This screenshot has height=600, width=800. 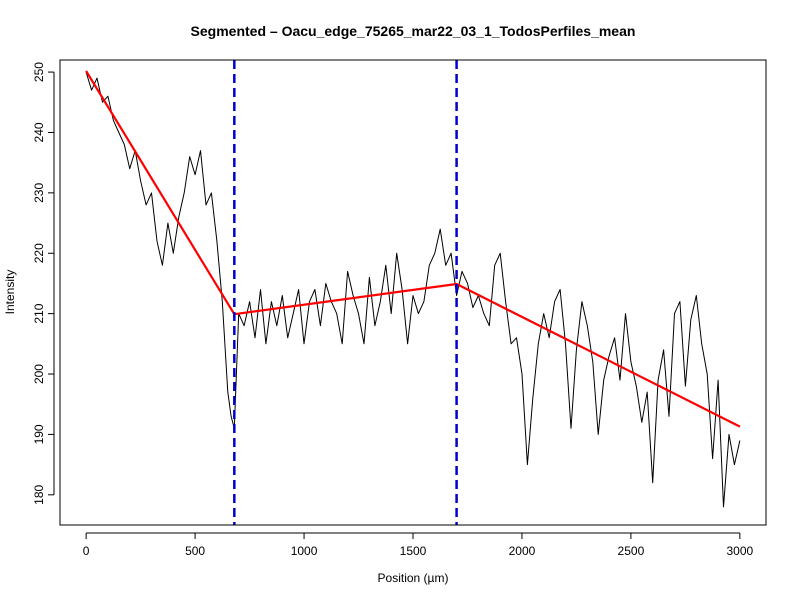 I want to click on y-tick-label: 200, so click(x=39, y=374).